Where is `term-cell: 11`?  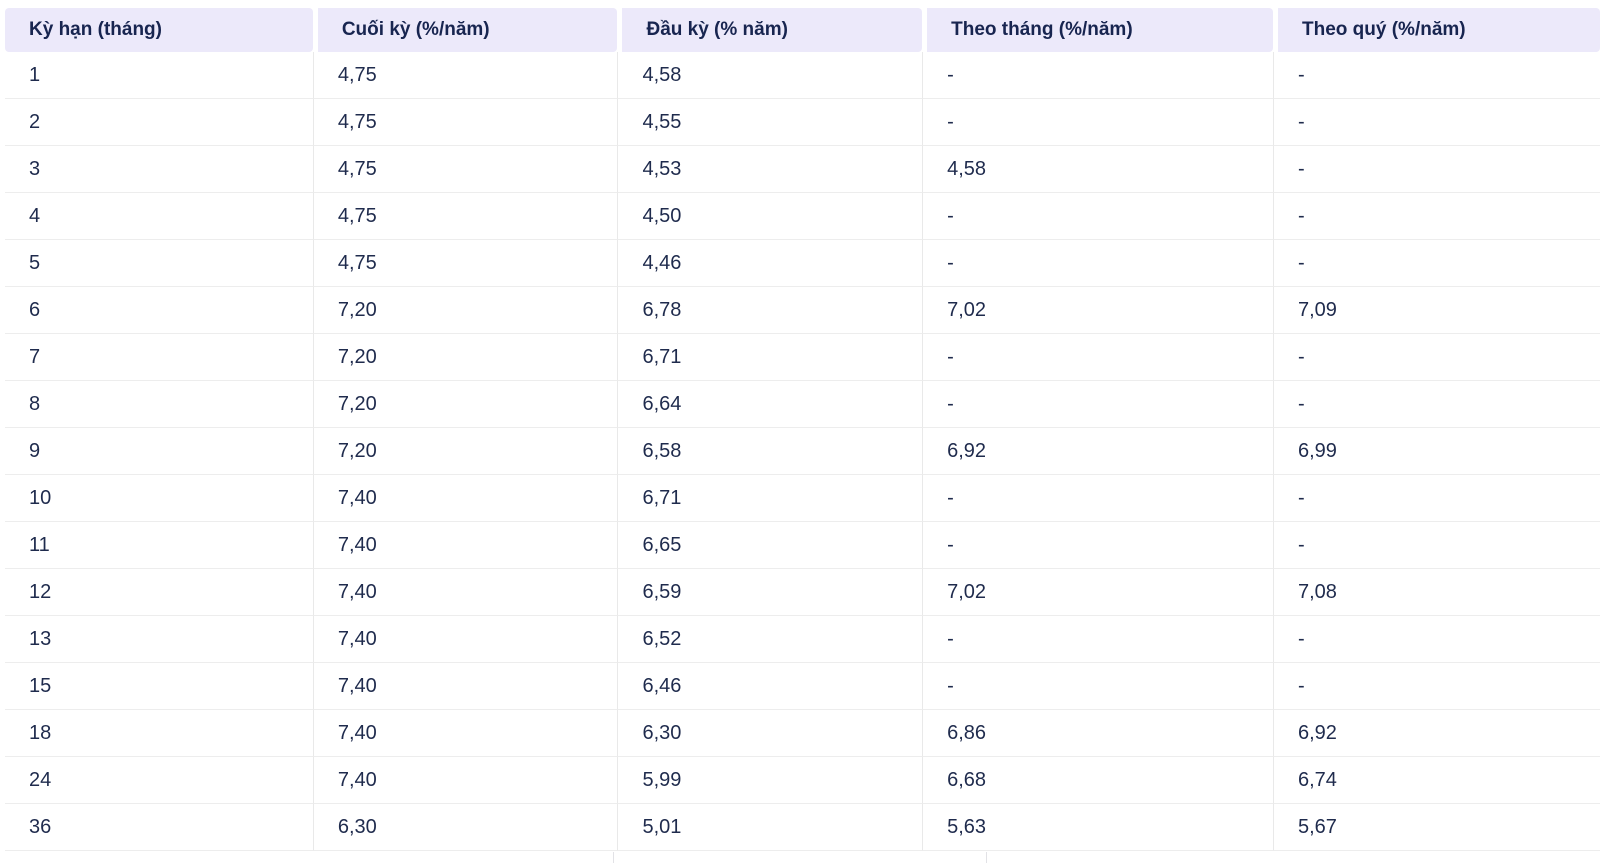
term-cell: 11 is located at coordinates (159, 545).